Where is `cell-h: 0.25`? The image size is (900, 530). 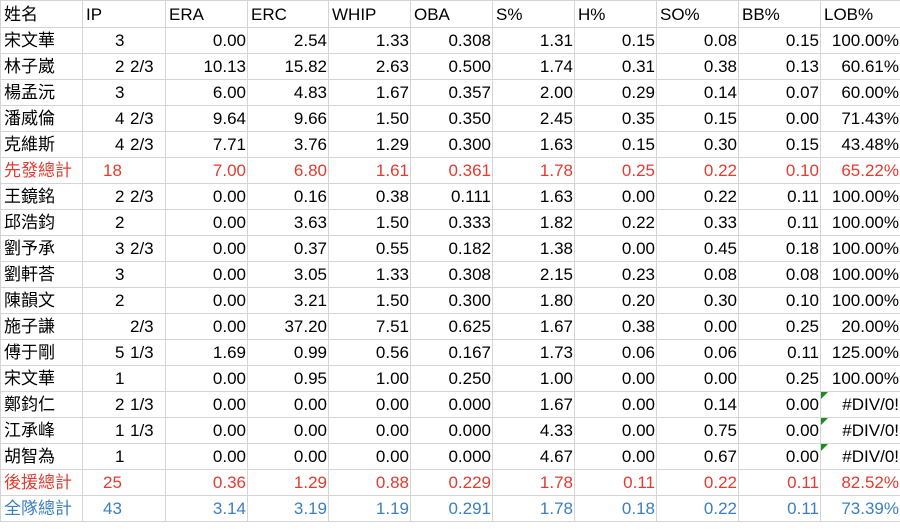 cell-h: 0.25 is located at coordinates (615, 170).